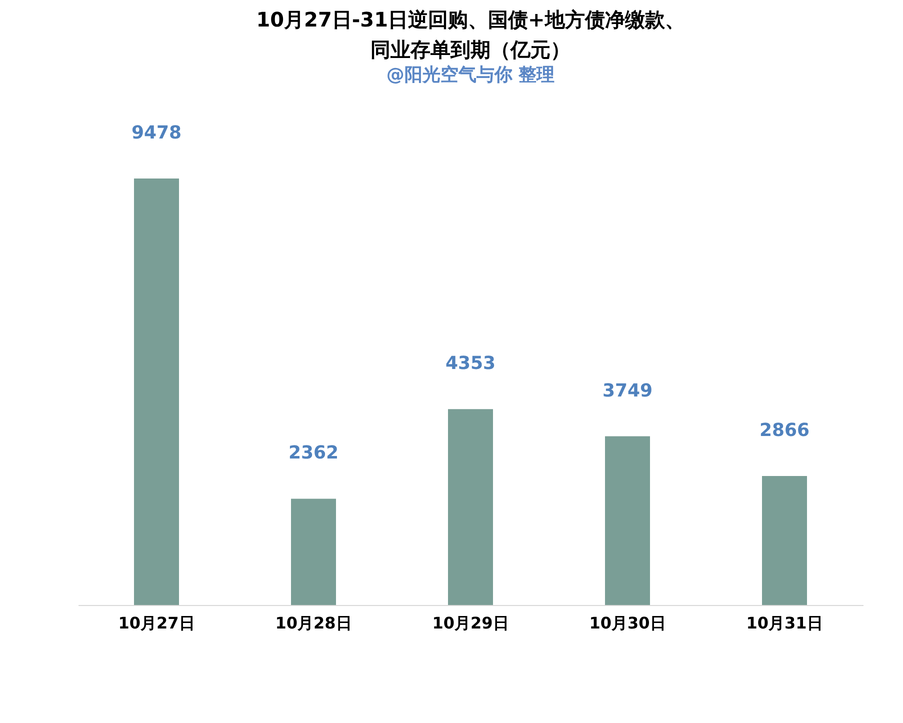 The height and width of the screenshot is (723, 903). I want to click on x-tick-label: 10月28日, so click(313, 623).